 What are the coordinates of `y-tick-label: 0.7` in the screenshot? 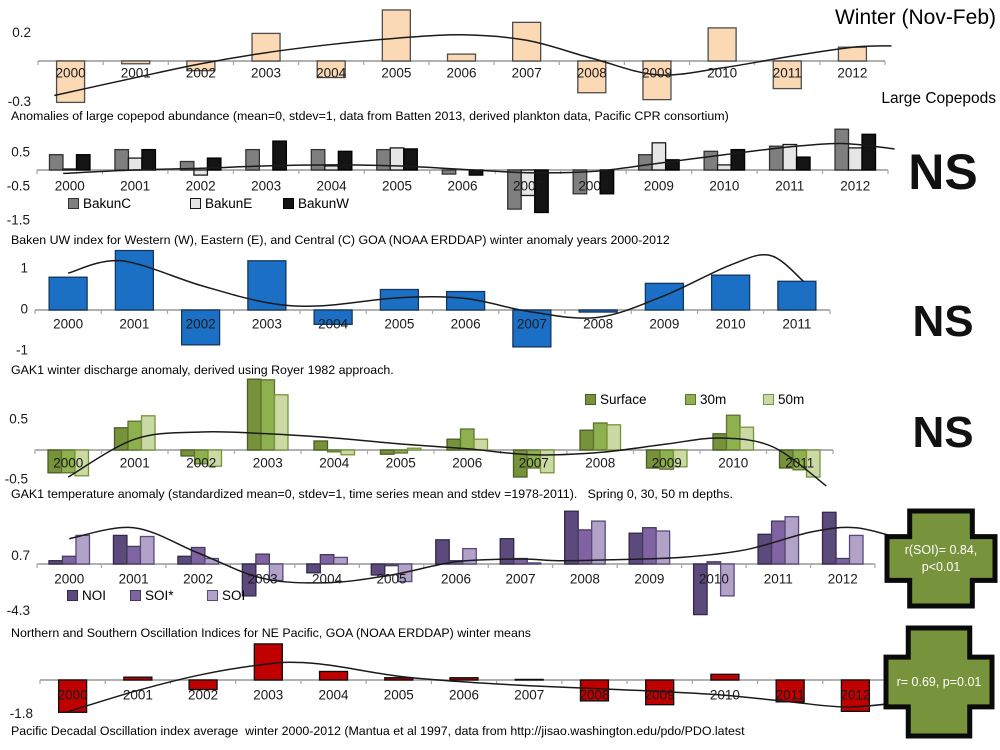 It's located at (20, 555).